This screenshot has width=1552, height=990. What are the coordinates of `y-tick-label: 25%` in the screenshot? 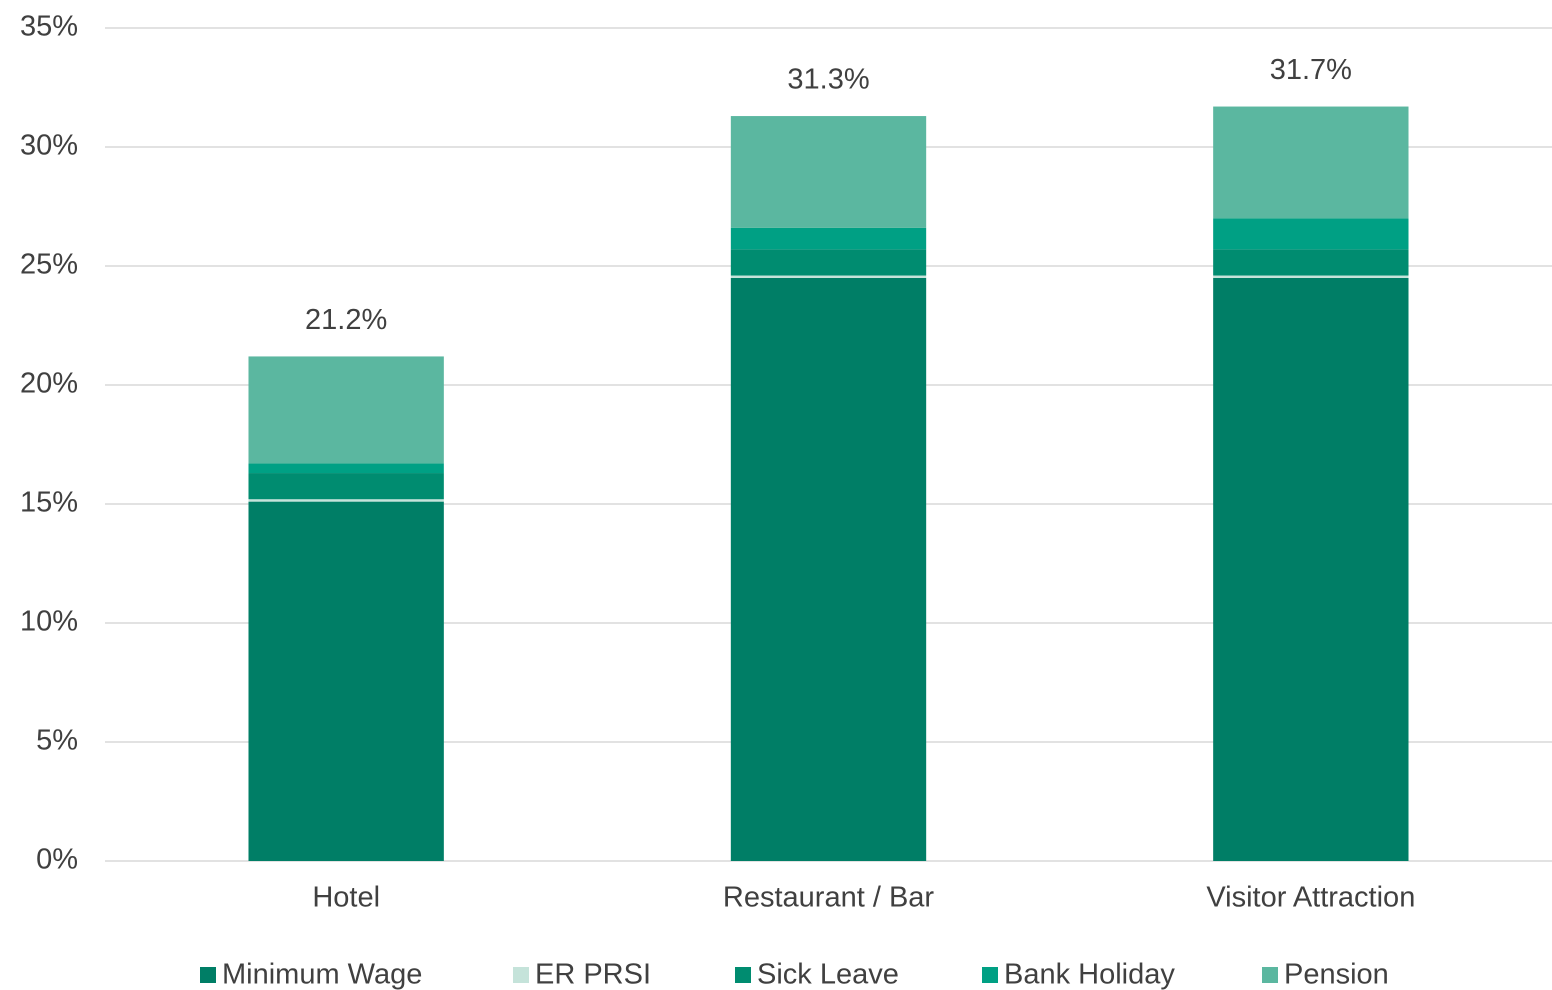 It's located at (49, 265).